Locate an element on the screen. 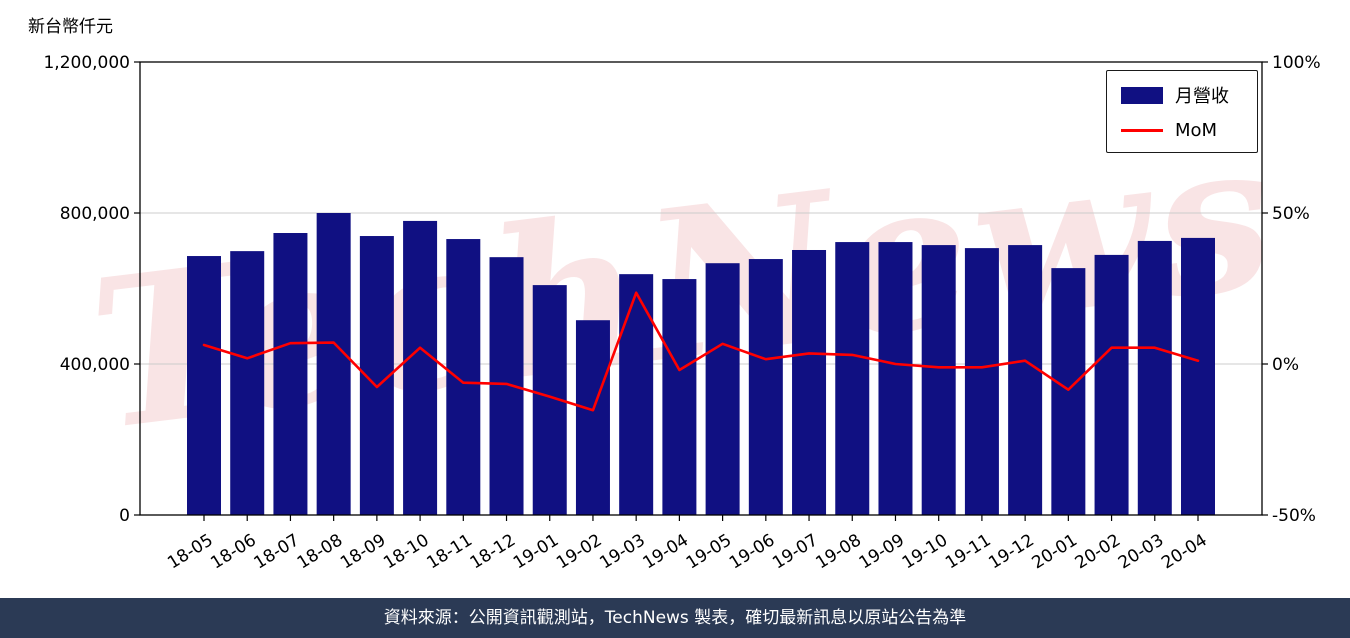  x-tick-label: 19-06 is located at coordinates (752, 551).